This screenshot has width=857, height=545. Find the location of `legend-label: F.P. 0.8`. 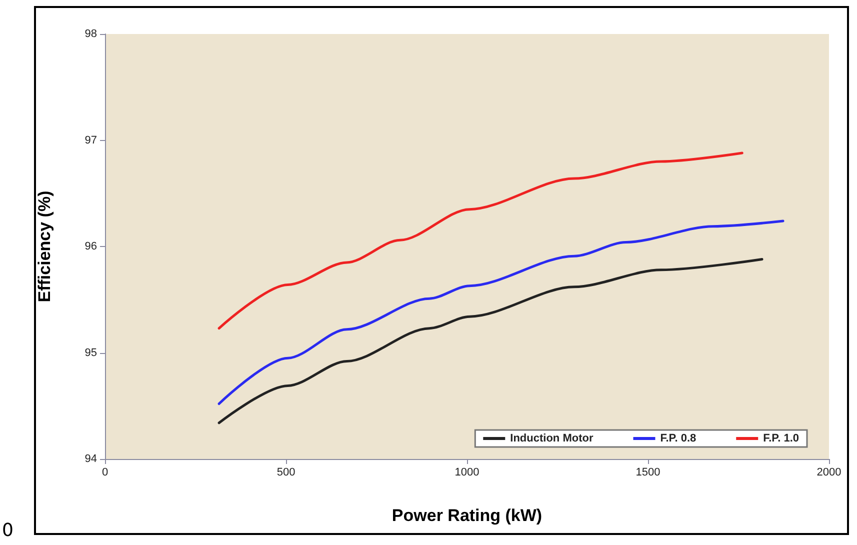

legend-label: F.P. 0.8 is located at coordinates (678, 438).